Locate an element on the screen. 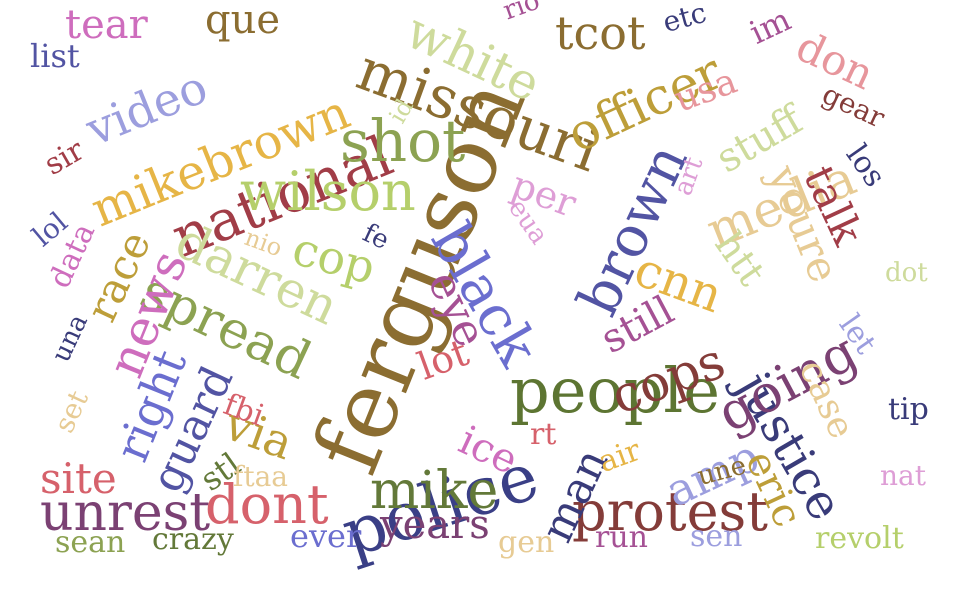 This screenshot has height=600, width=960. word-rt: rt is located at coordinates (543, 434).